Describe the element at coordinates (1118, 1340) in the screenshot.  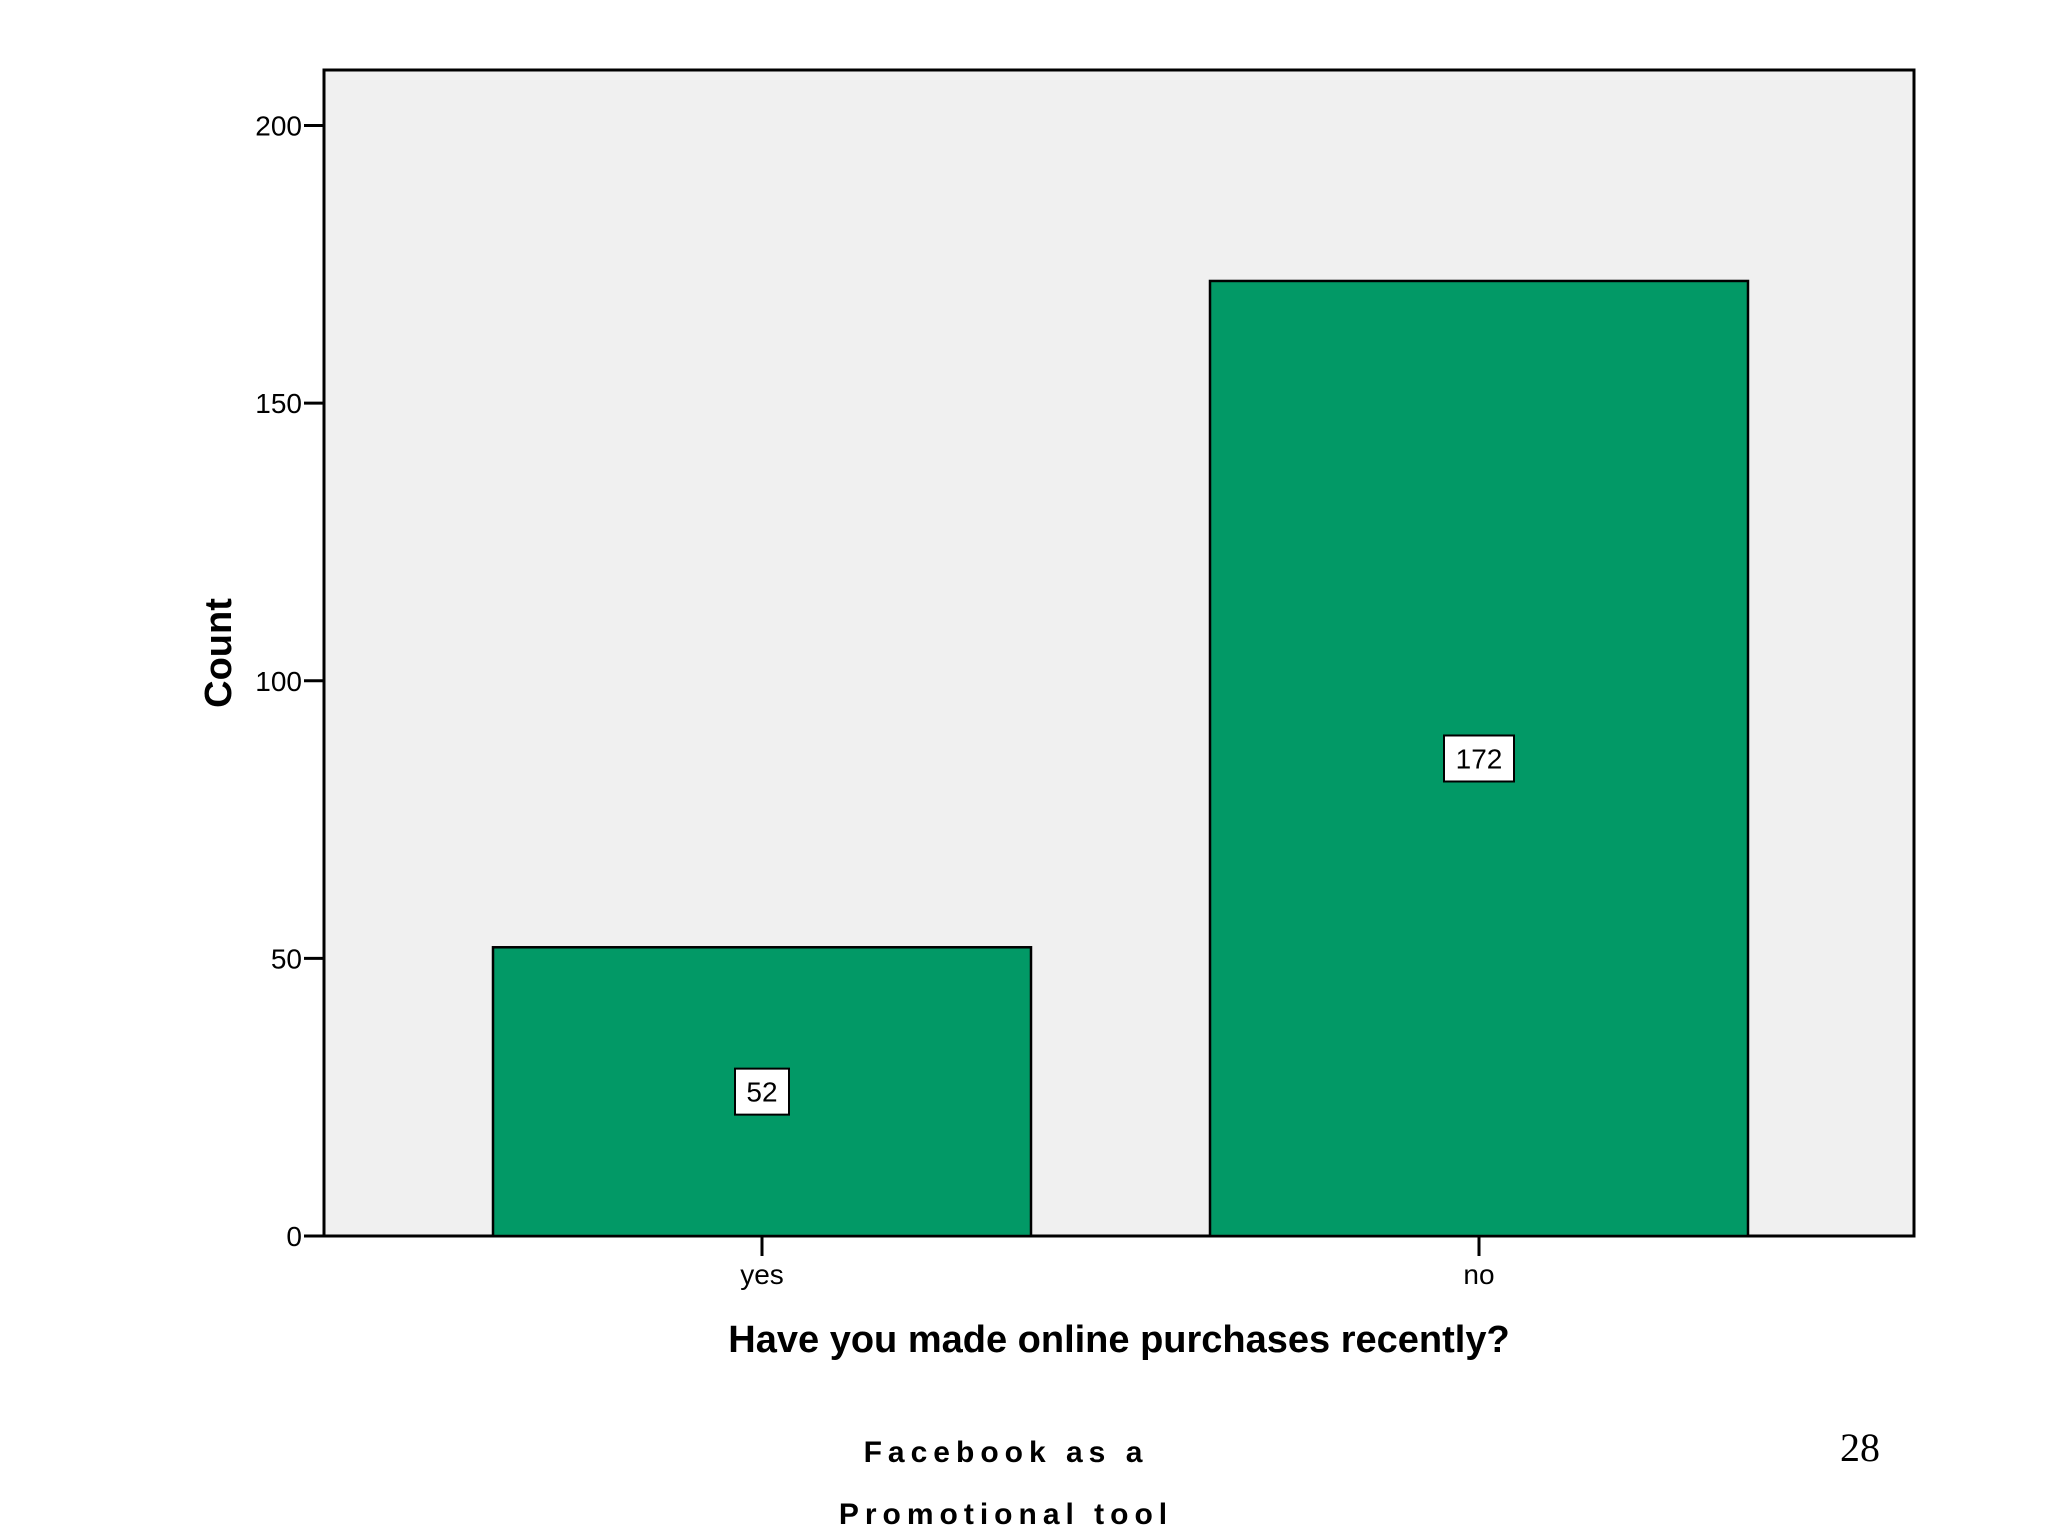
I see `x-axis-title: Have you made online purchases recently?` at that location.